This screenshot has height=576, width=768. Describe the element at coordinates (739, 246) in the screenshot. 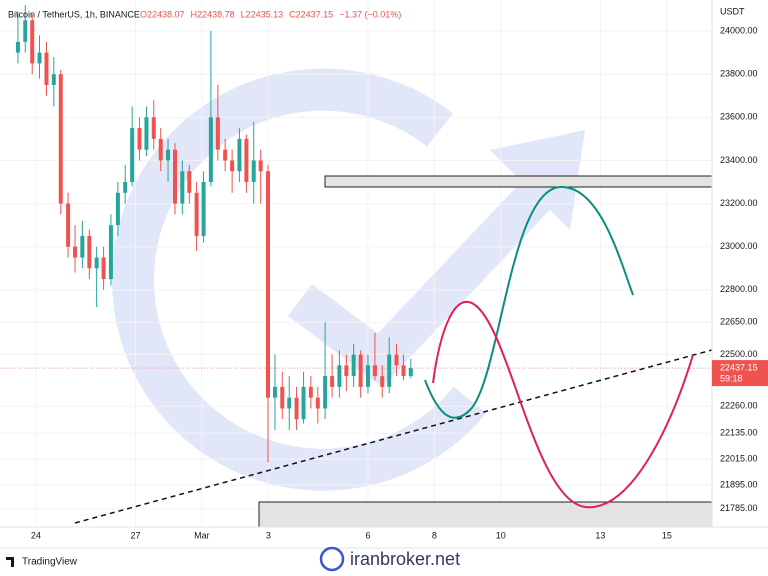

I see `y-tick-label: 23000.00` at that location.